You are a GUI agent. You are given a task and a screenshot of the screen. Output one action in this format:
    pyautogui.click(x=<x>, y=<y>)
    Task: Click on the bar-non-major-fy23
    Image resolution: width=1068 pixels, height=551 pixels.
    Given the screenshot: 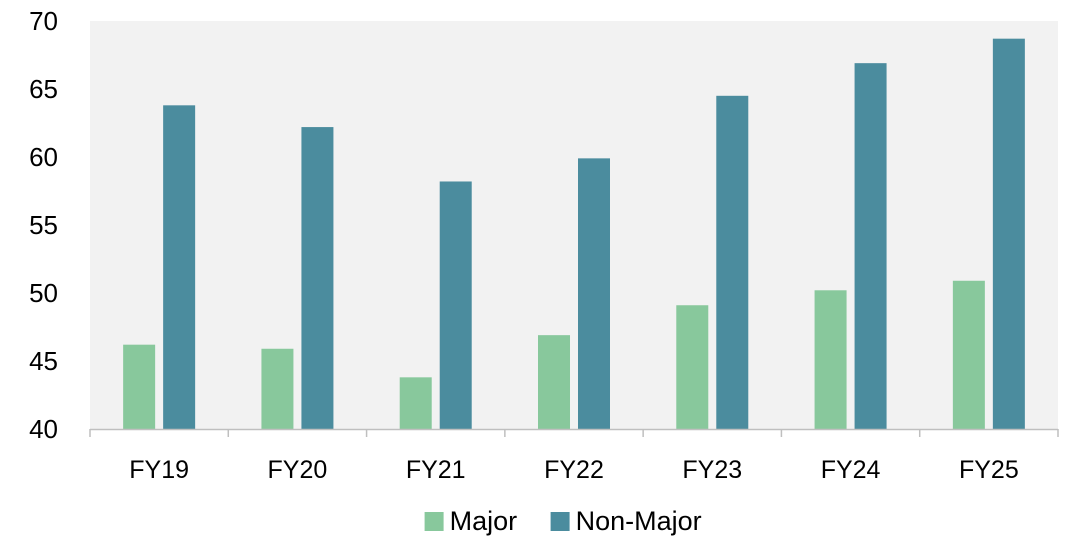 What is the action you would take?
    pyautogui.click(x=732, y=262)
    